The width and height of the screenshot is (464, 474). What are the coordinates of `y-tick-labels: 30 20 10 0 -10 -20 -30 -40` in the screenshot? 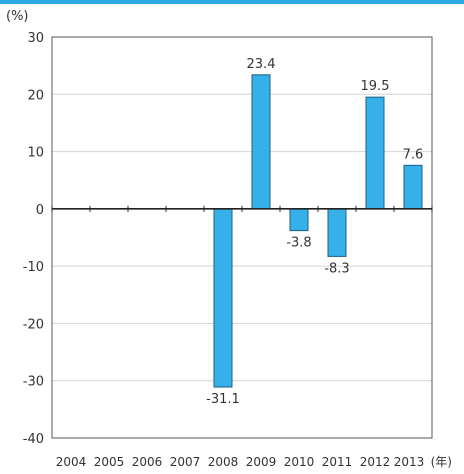 It's located at (33, 239).